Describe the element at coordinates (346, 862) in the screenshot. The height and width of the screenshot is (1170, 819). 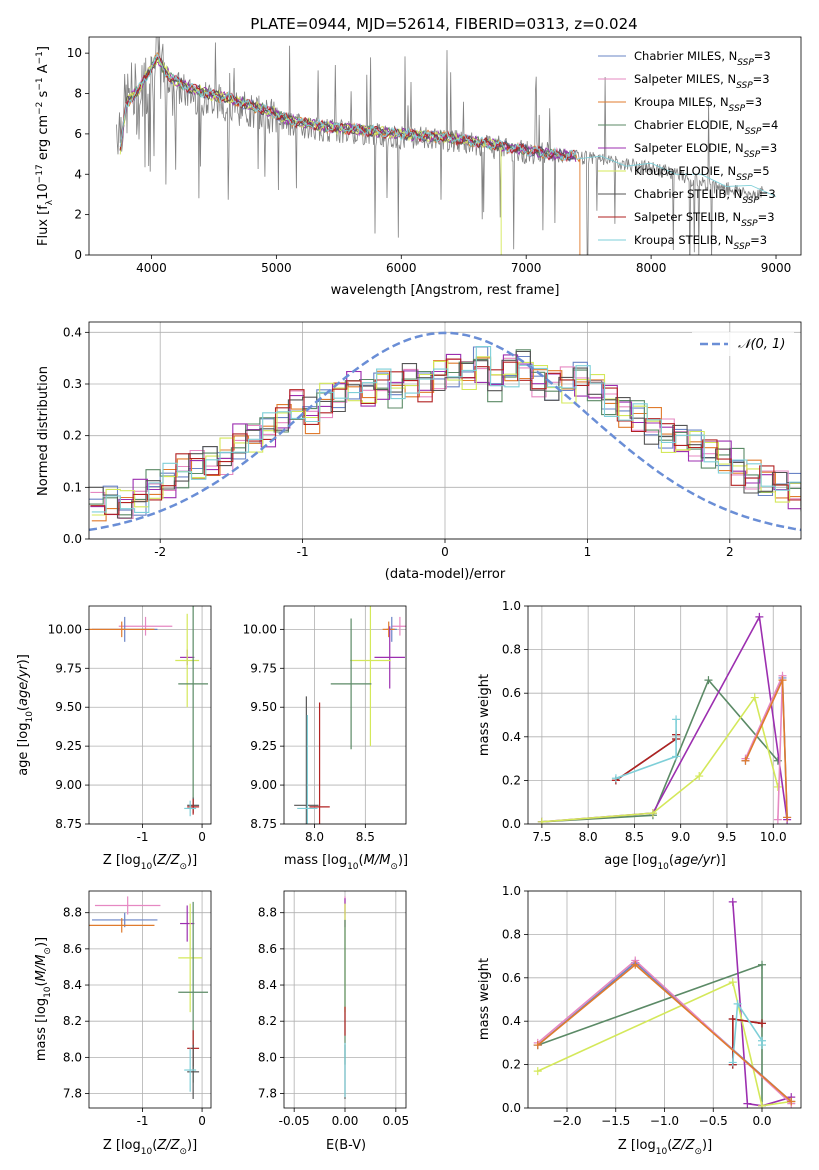
I see `x-axis-label: mass [log10(M/M⊙)]` at that location.